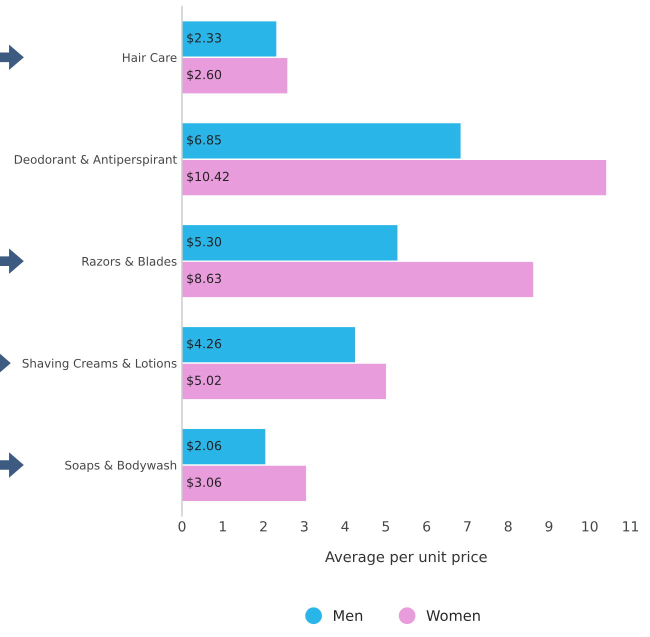 The image size is (650, 637). Describe the element at coordinates (426, 526) in the screenshot. I see `x-tick-label: 6` at that location.